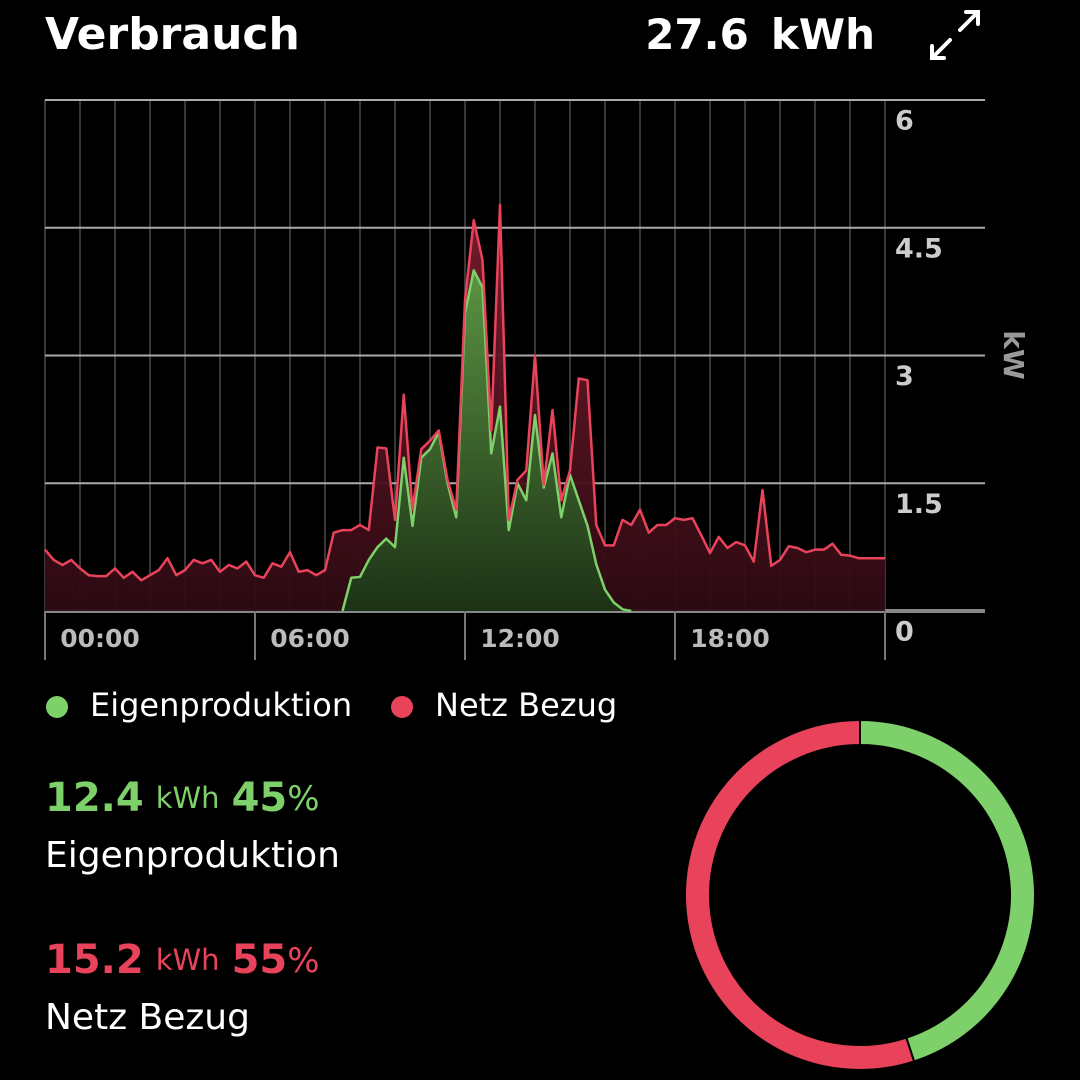 The image size is (1080, 1080). I want to click on legend-label: Netz Bezug, so click(526, 705).